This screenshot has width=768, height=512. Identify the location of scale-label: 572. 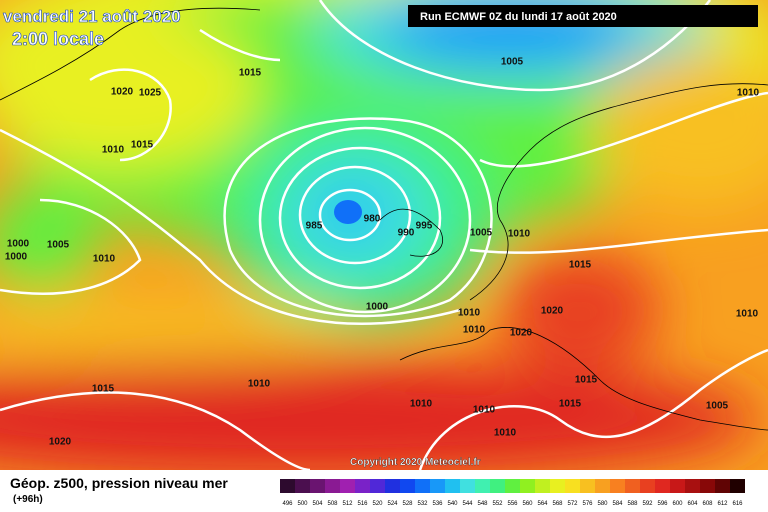
(572, 504).